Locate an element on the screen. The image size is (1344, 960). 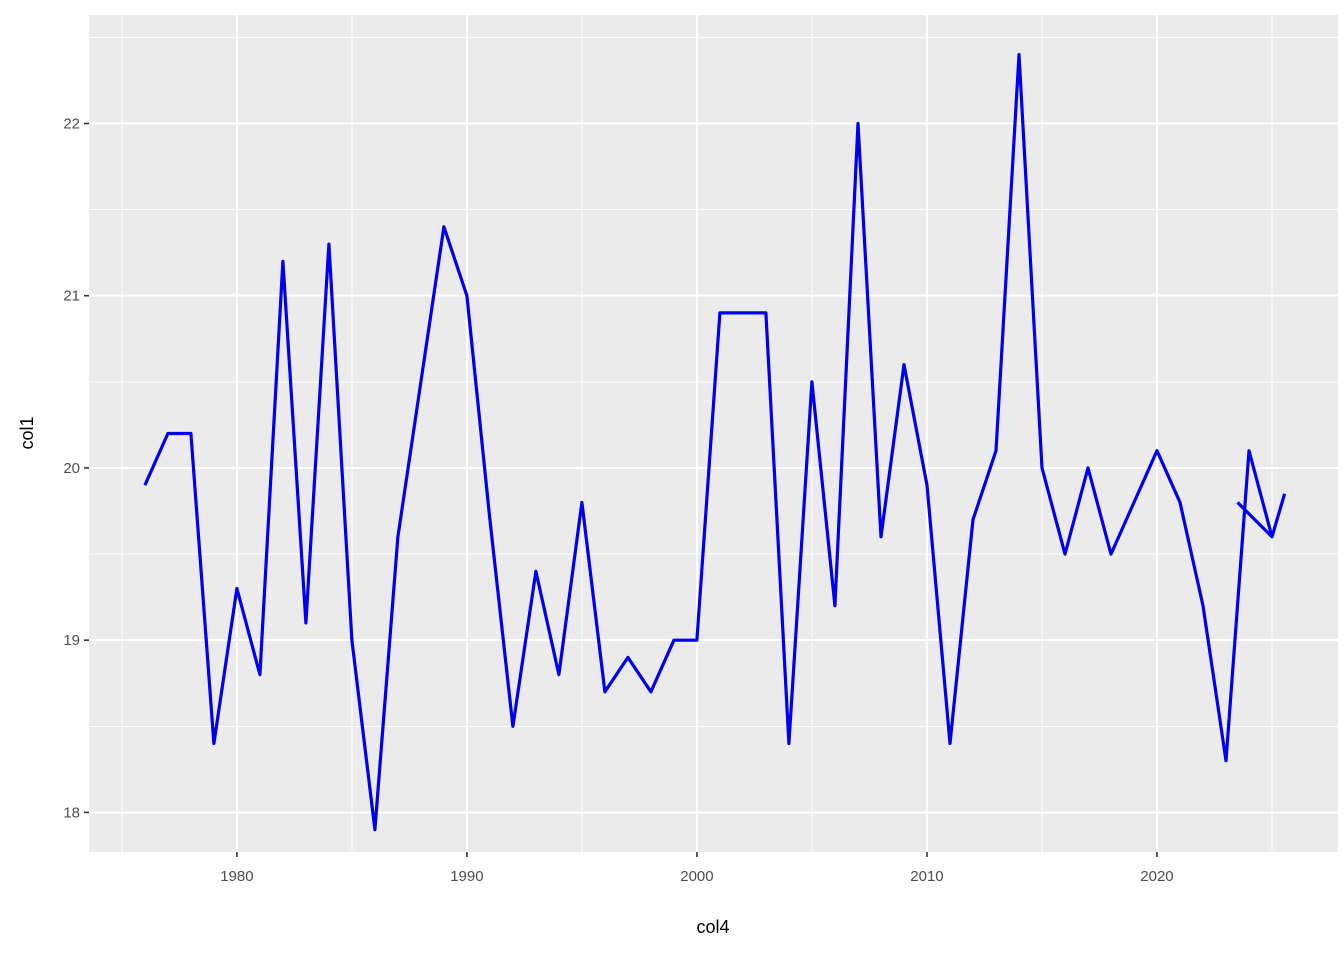
x-tick-label: 2020 is located at coordinates (1156, 876).